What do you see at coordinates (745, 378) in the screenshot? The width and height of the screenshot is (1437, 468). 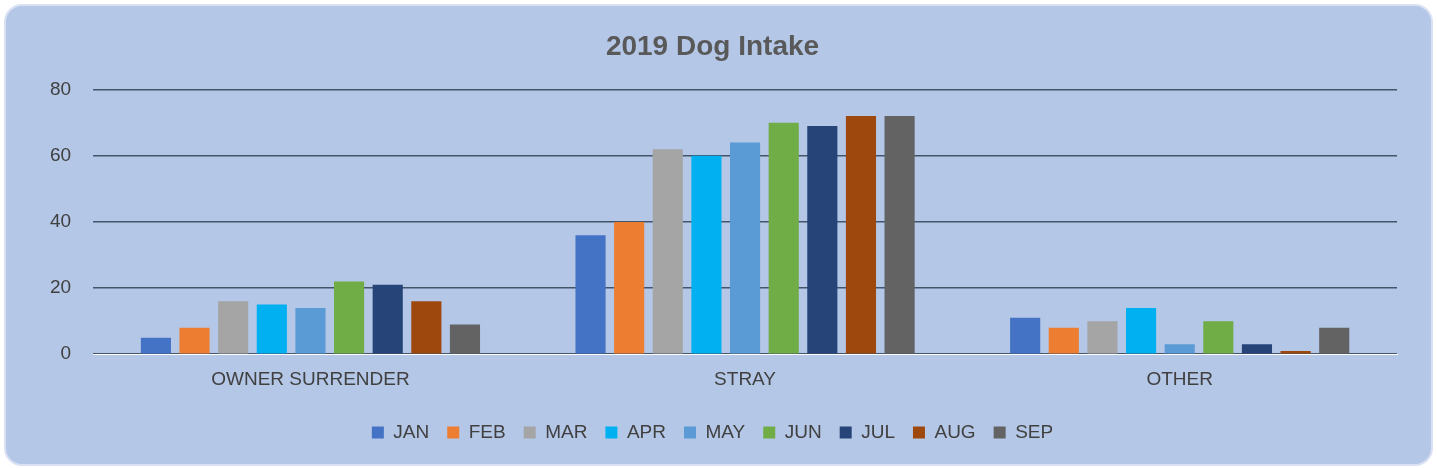 I see `x-tick-label: STRAY` at bounding box center [745, 378].